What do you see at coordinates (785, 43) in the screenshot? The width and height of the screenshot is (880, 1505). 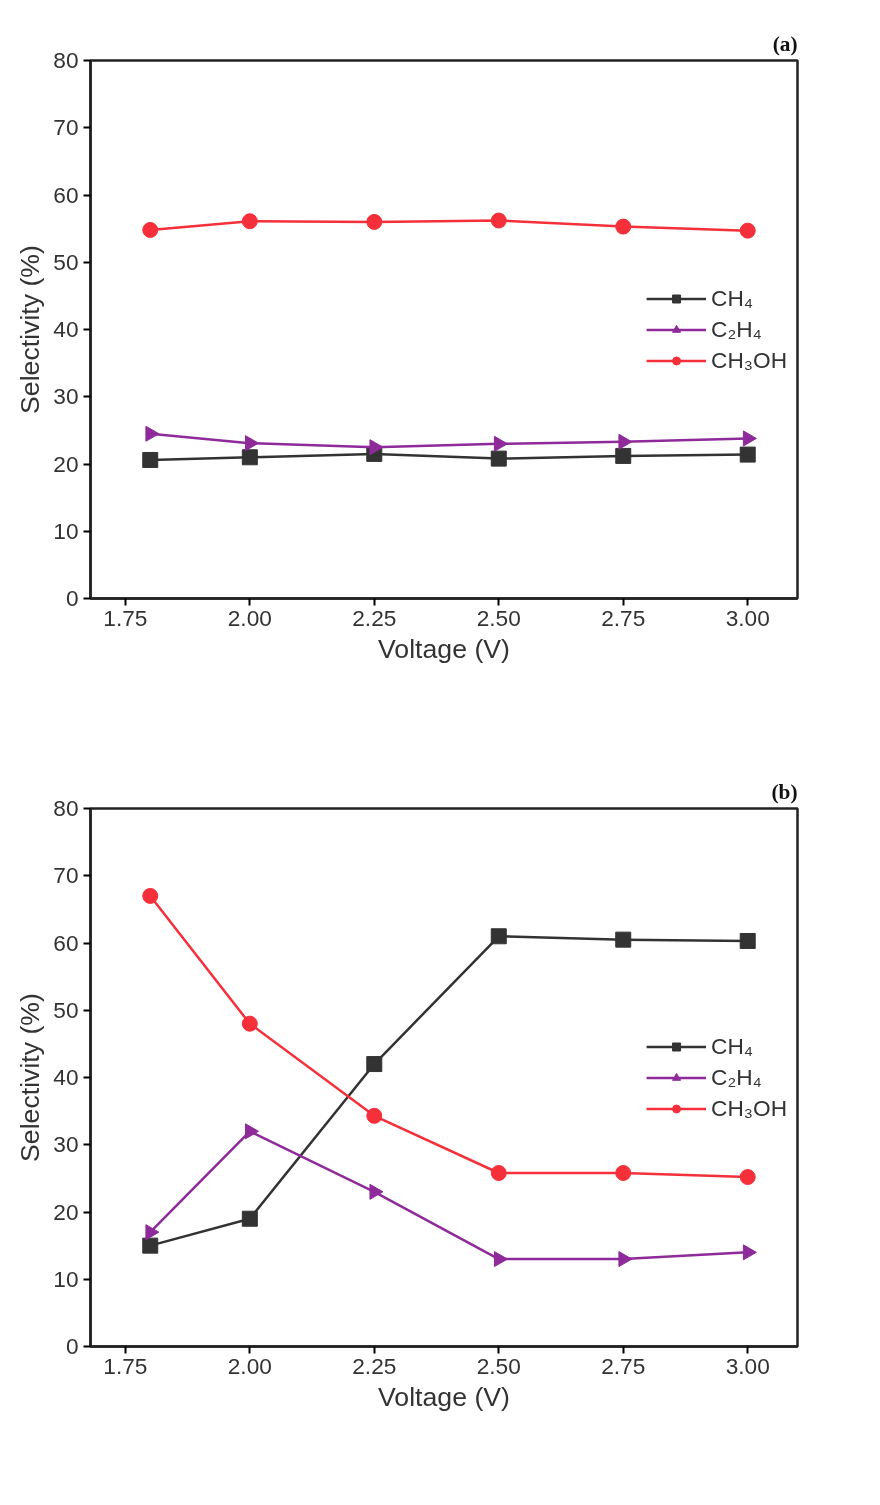 I see `text: (a)` at bounding box center [785, 43].